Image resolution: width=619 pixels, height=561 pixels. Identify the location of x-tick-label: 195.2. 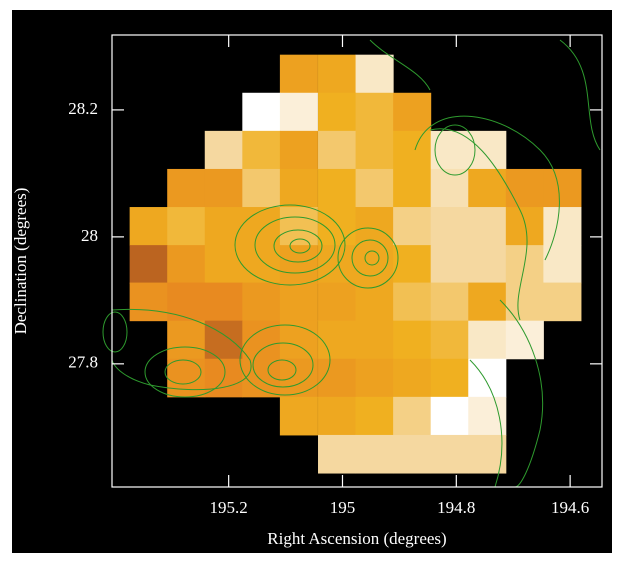
(229, 507).